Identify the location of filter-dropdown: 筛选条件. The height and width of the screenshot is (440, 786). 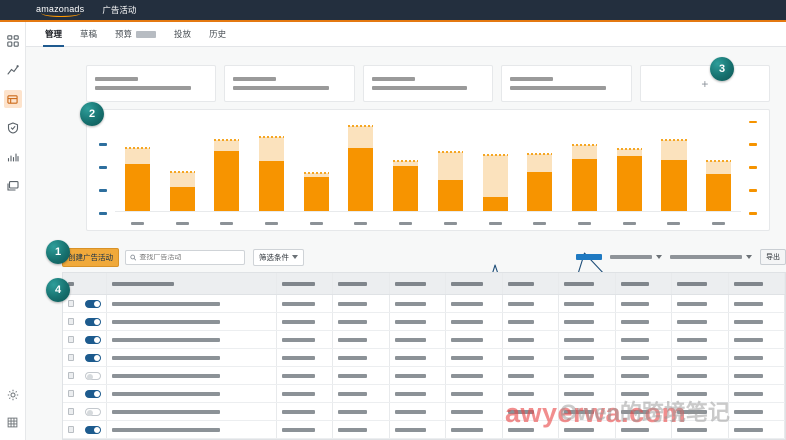
(278, 257).